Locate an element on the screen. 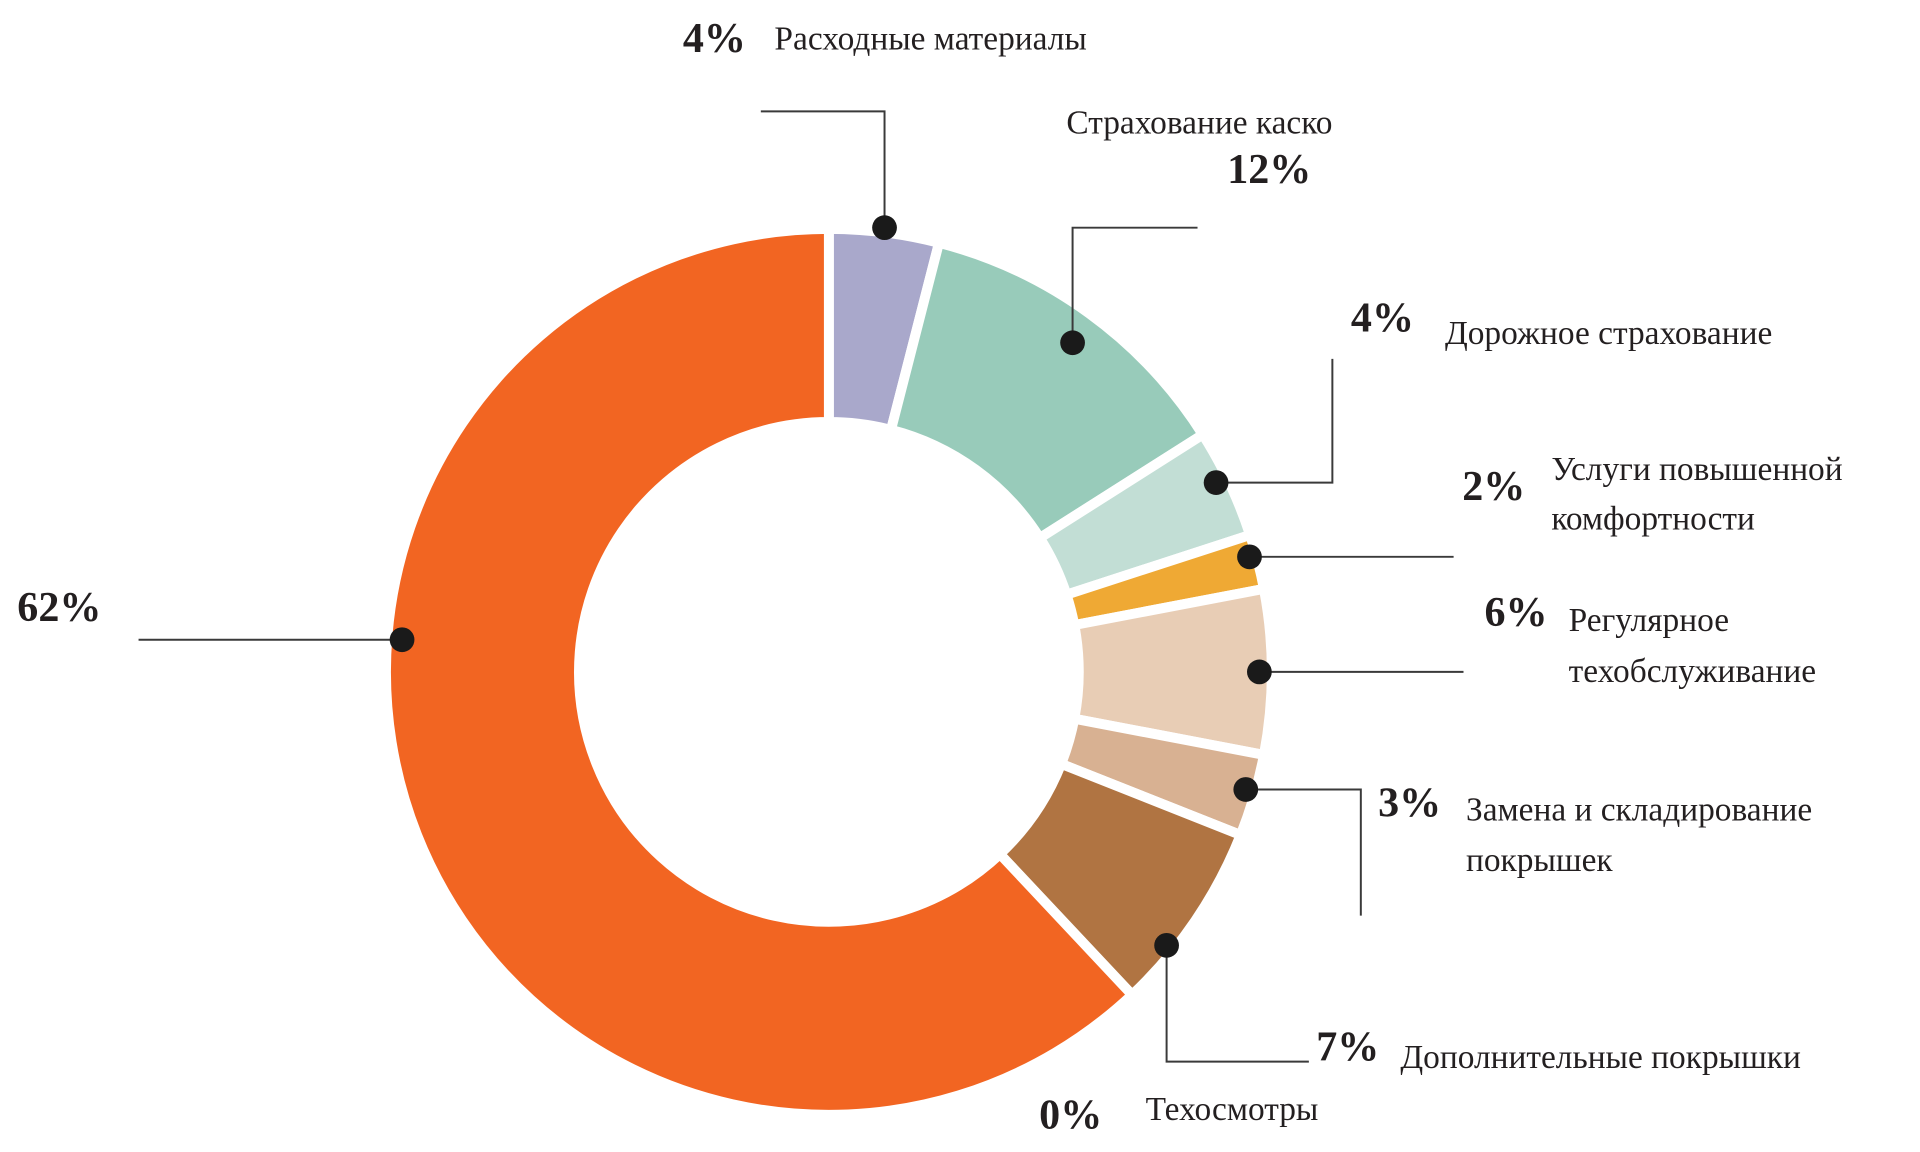 The image size is (1920, 1152). slice-label: Расходные материалы is located at coordinates (930, 38).